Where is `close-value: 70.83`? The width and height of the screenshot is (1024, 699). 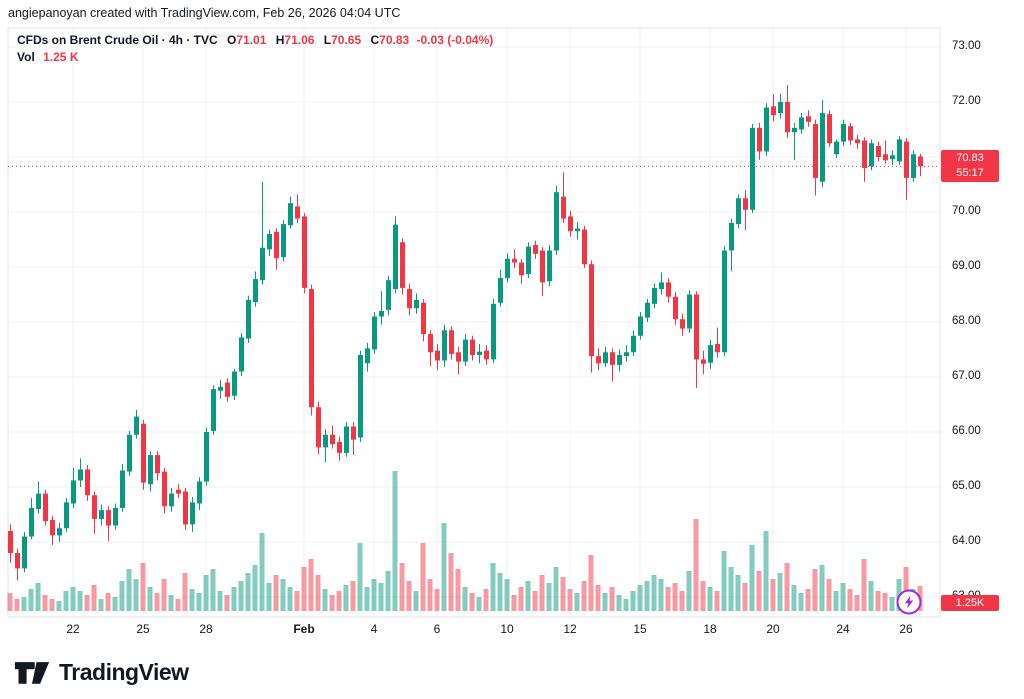
close-value: 70.83 is located at coordinates (394, 40).